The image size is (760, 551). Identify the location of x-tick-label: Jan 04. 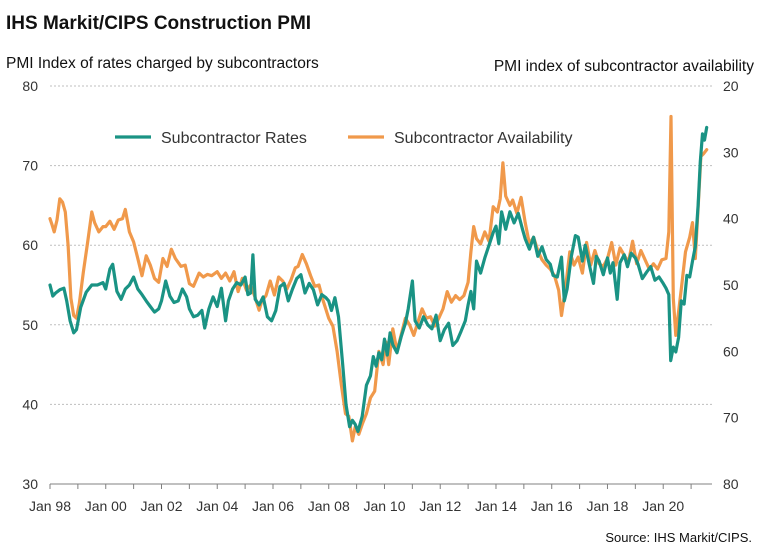
(217, 506).